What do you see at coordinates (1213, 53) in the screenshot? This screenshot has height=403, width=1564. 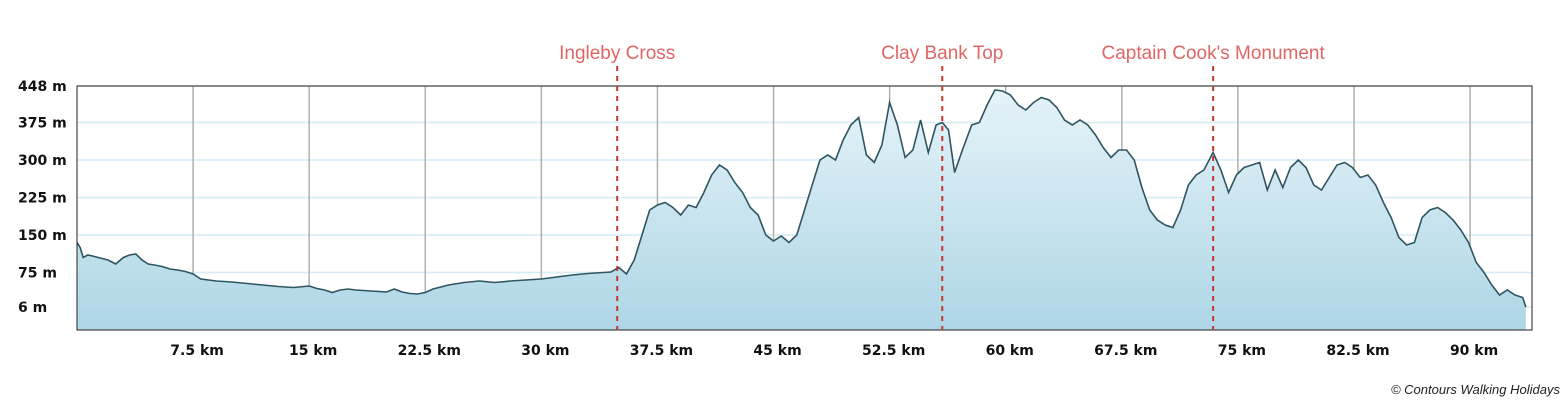 I see `waypoint-label: Captain Cook's Monument` at bounding box center [1213, 53].